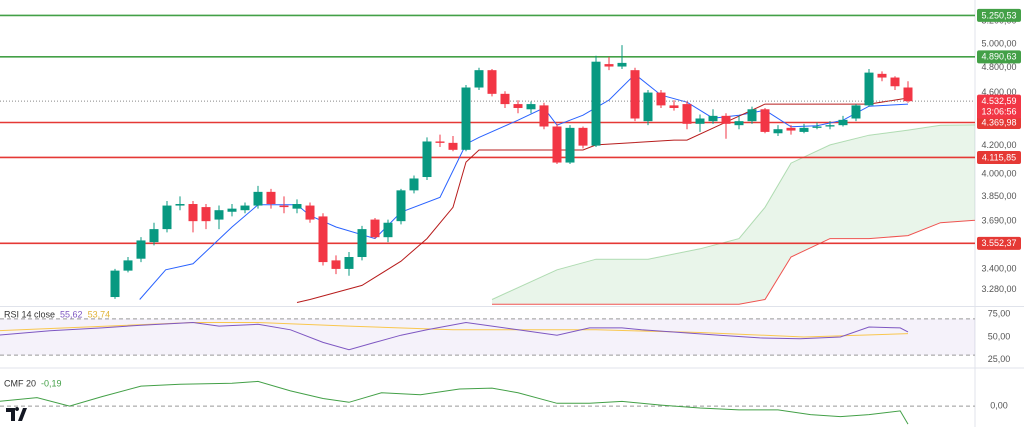 The image size is (1024, 427). I want to click on rsi-tick-label: 75,00, so click(999, 314).